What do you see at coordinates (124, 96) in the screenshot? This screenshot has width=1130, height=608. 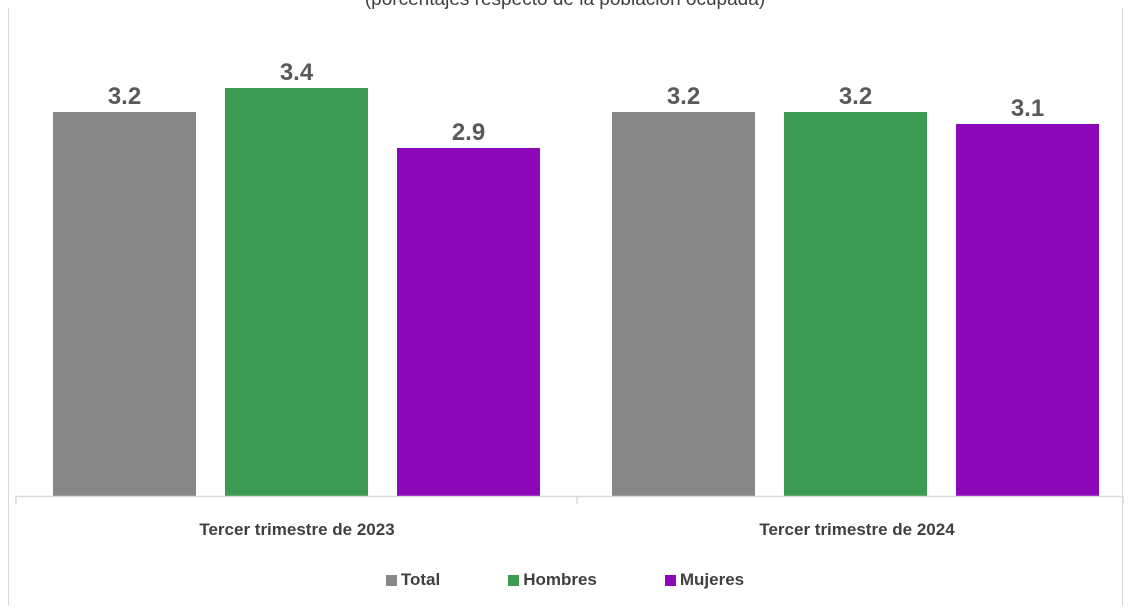 I see `value-label-total-1: 3.2` at bounding box center [124, 96].